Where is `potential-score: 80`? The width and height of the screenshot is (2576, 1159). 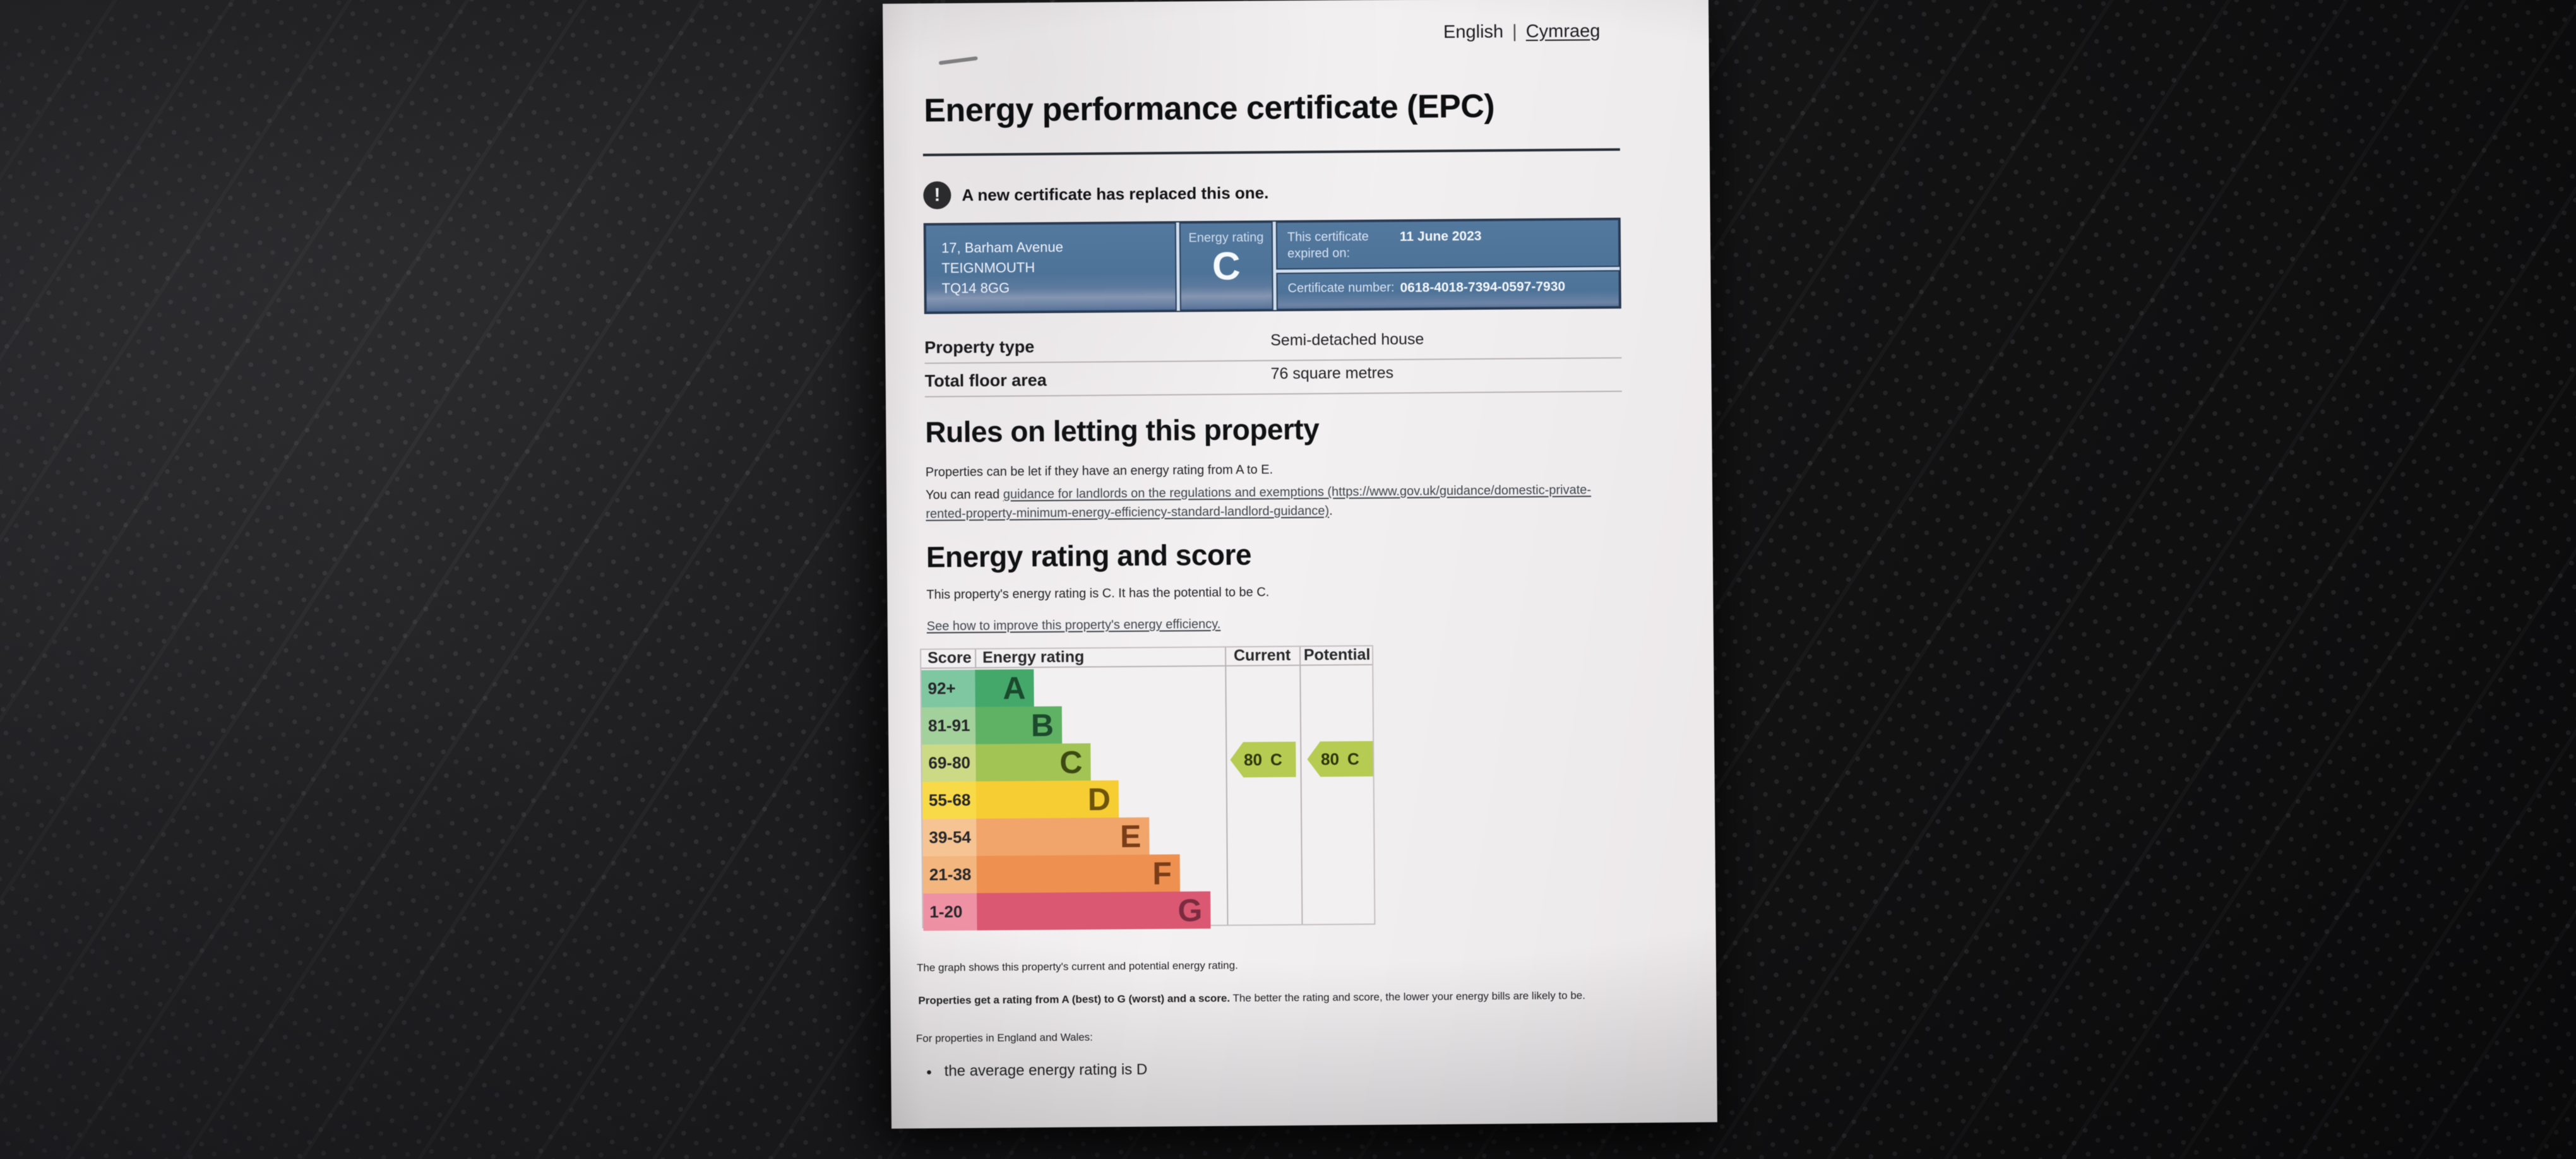 potential-score: 80 is located at coordinates (1330, 759).